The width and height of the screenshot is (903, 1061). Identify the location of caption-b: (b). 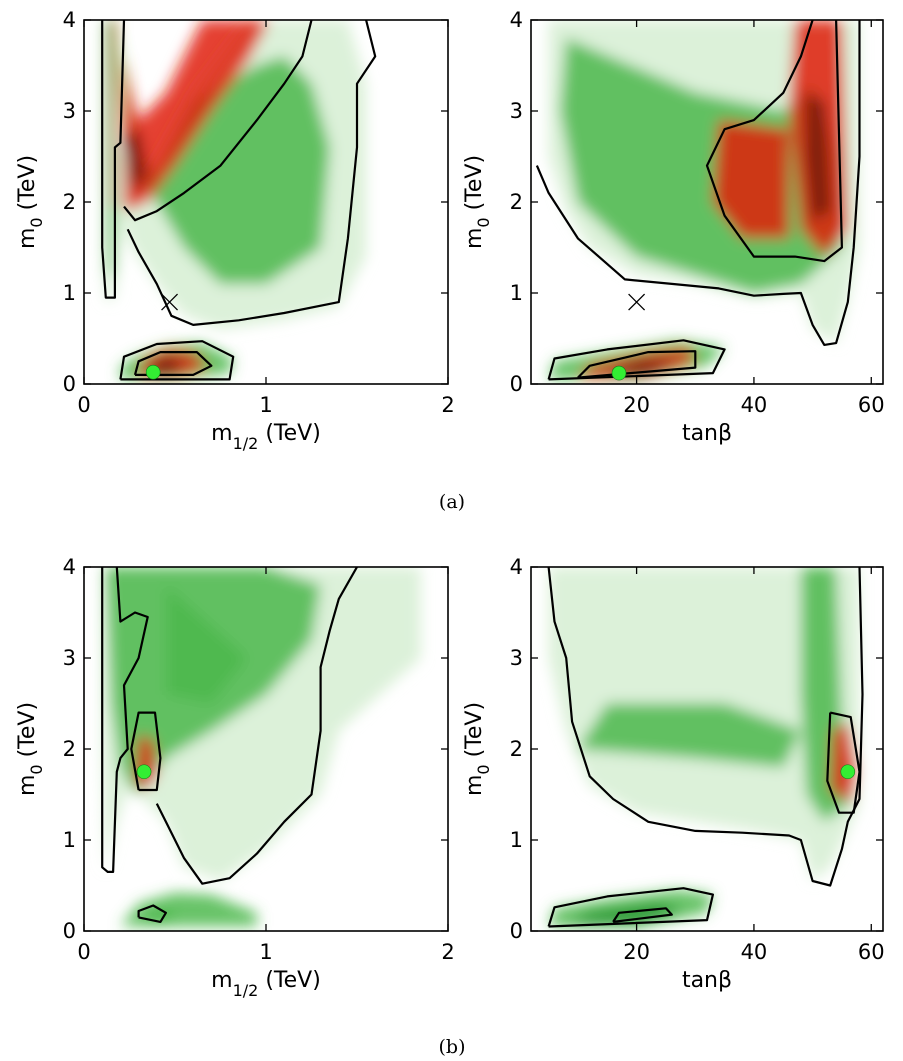
(452, 1047).